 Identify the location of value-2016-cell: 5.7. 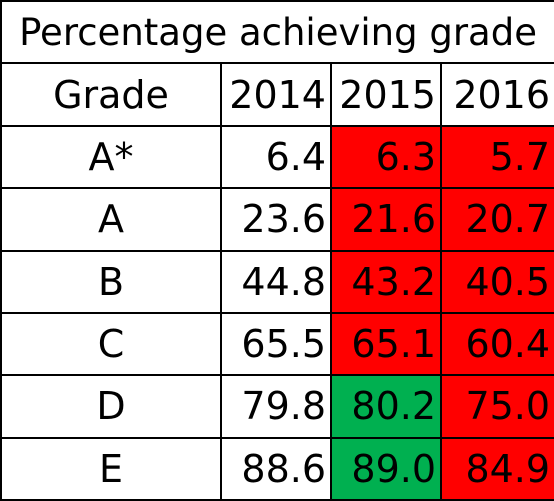
(496, 157).